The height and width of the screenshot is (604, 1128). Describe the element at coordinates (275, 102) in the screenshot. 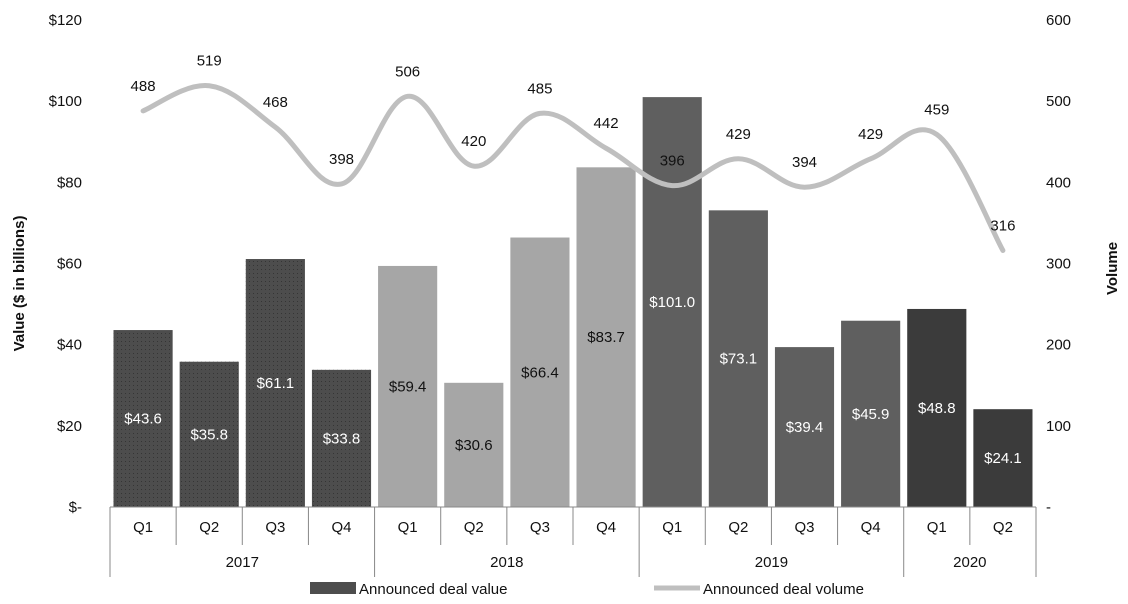

I see `volume-value-label: 468` at that location.